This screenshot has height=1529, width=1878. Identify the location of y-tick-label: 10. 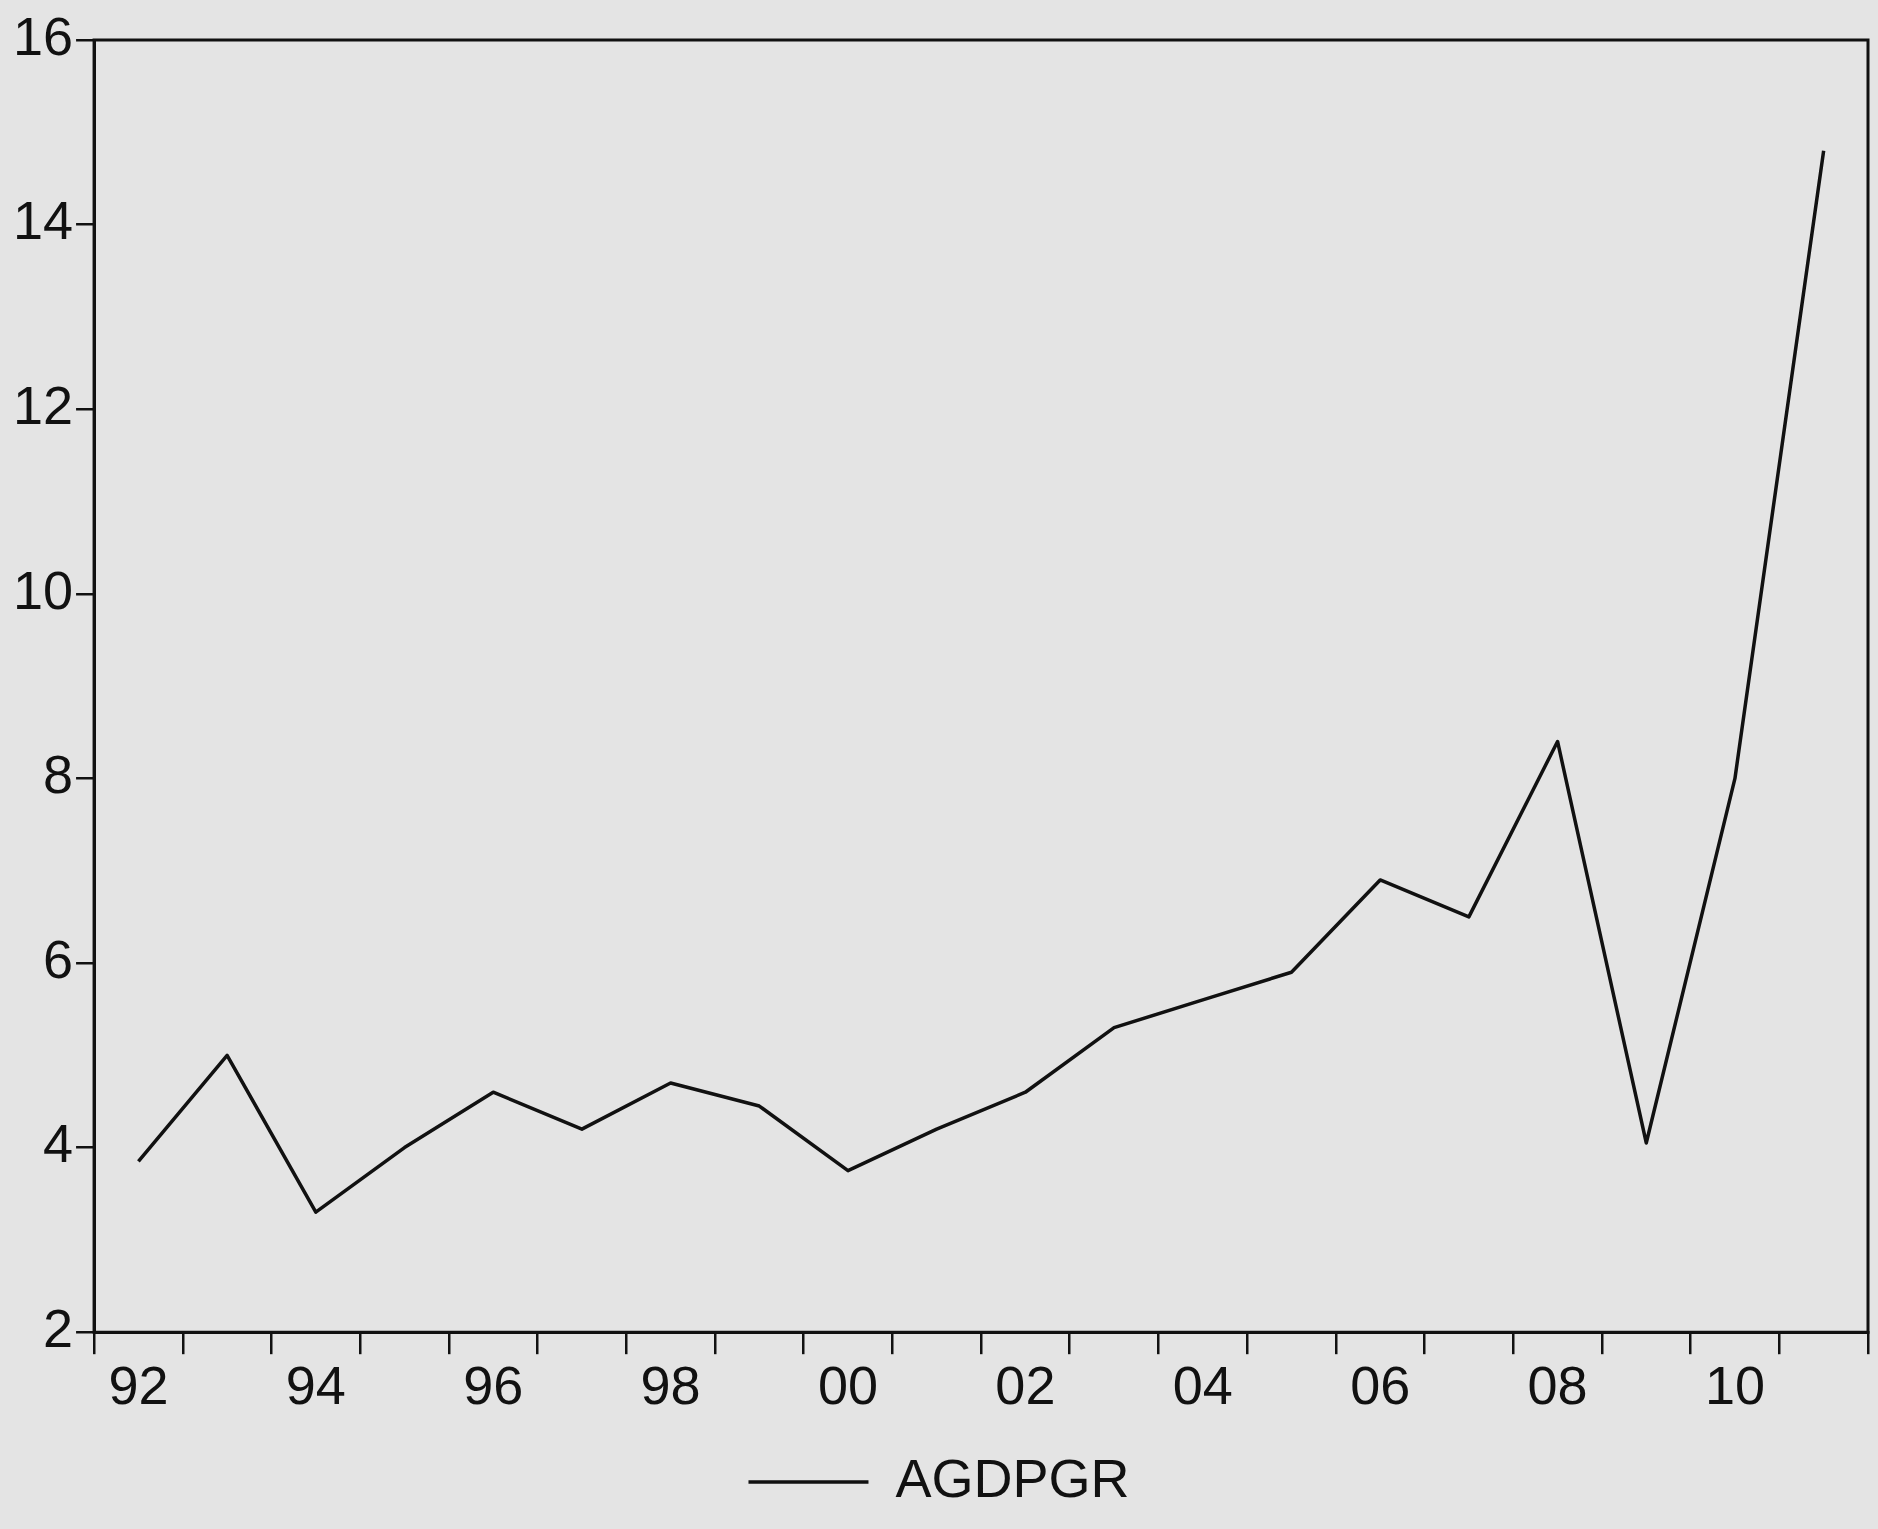
(43, 589).